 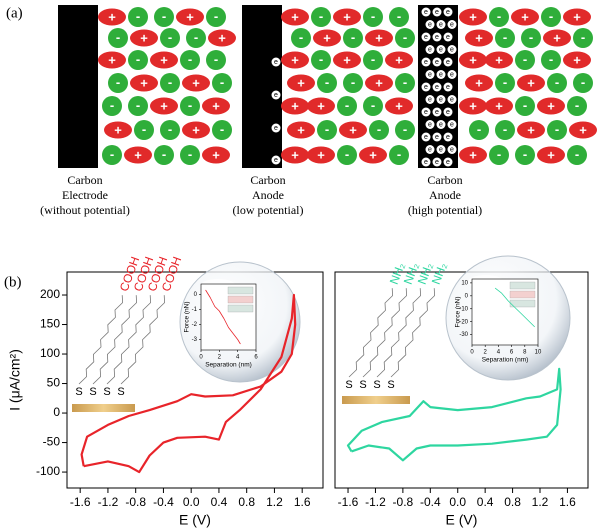 What do you see at coordinates (267, 180) in the screenshot?
I see `electrode-label: Carbon` at bounding box center [267, 180].